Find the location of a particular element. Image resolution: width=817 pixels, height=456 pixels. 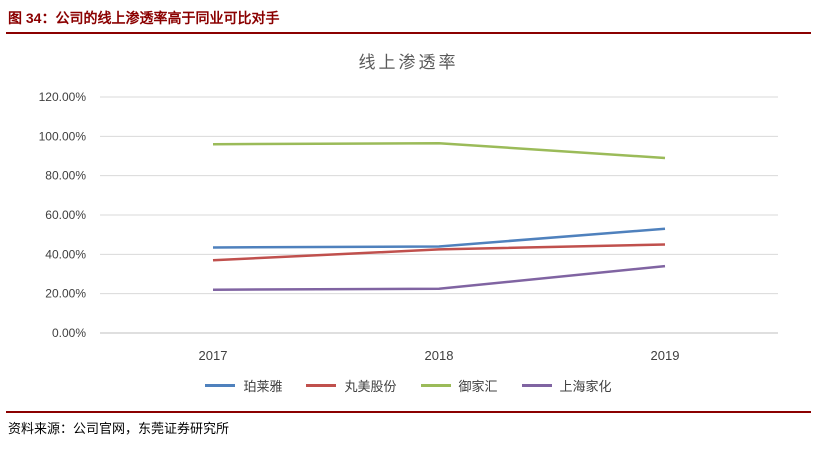

y-tick-label: 20.00% is located at coordinates (65, 294).